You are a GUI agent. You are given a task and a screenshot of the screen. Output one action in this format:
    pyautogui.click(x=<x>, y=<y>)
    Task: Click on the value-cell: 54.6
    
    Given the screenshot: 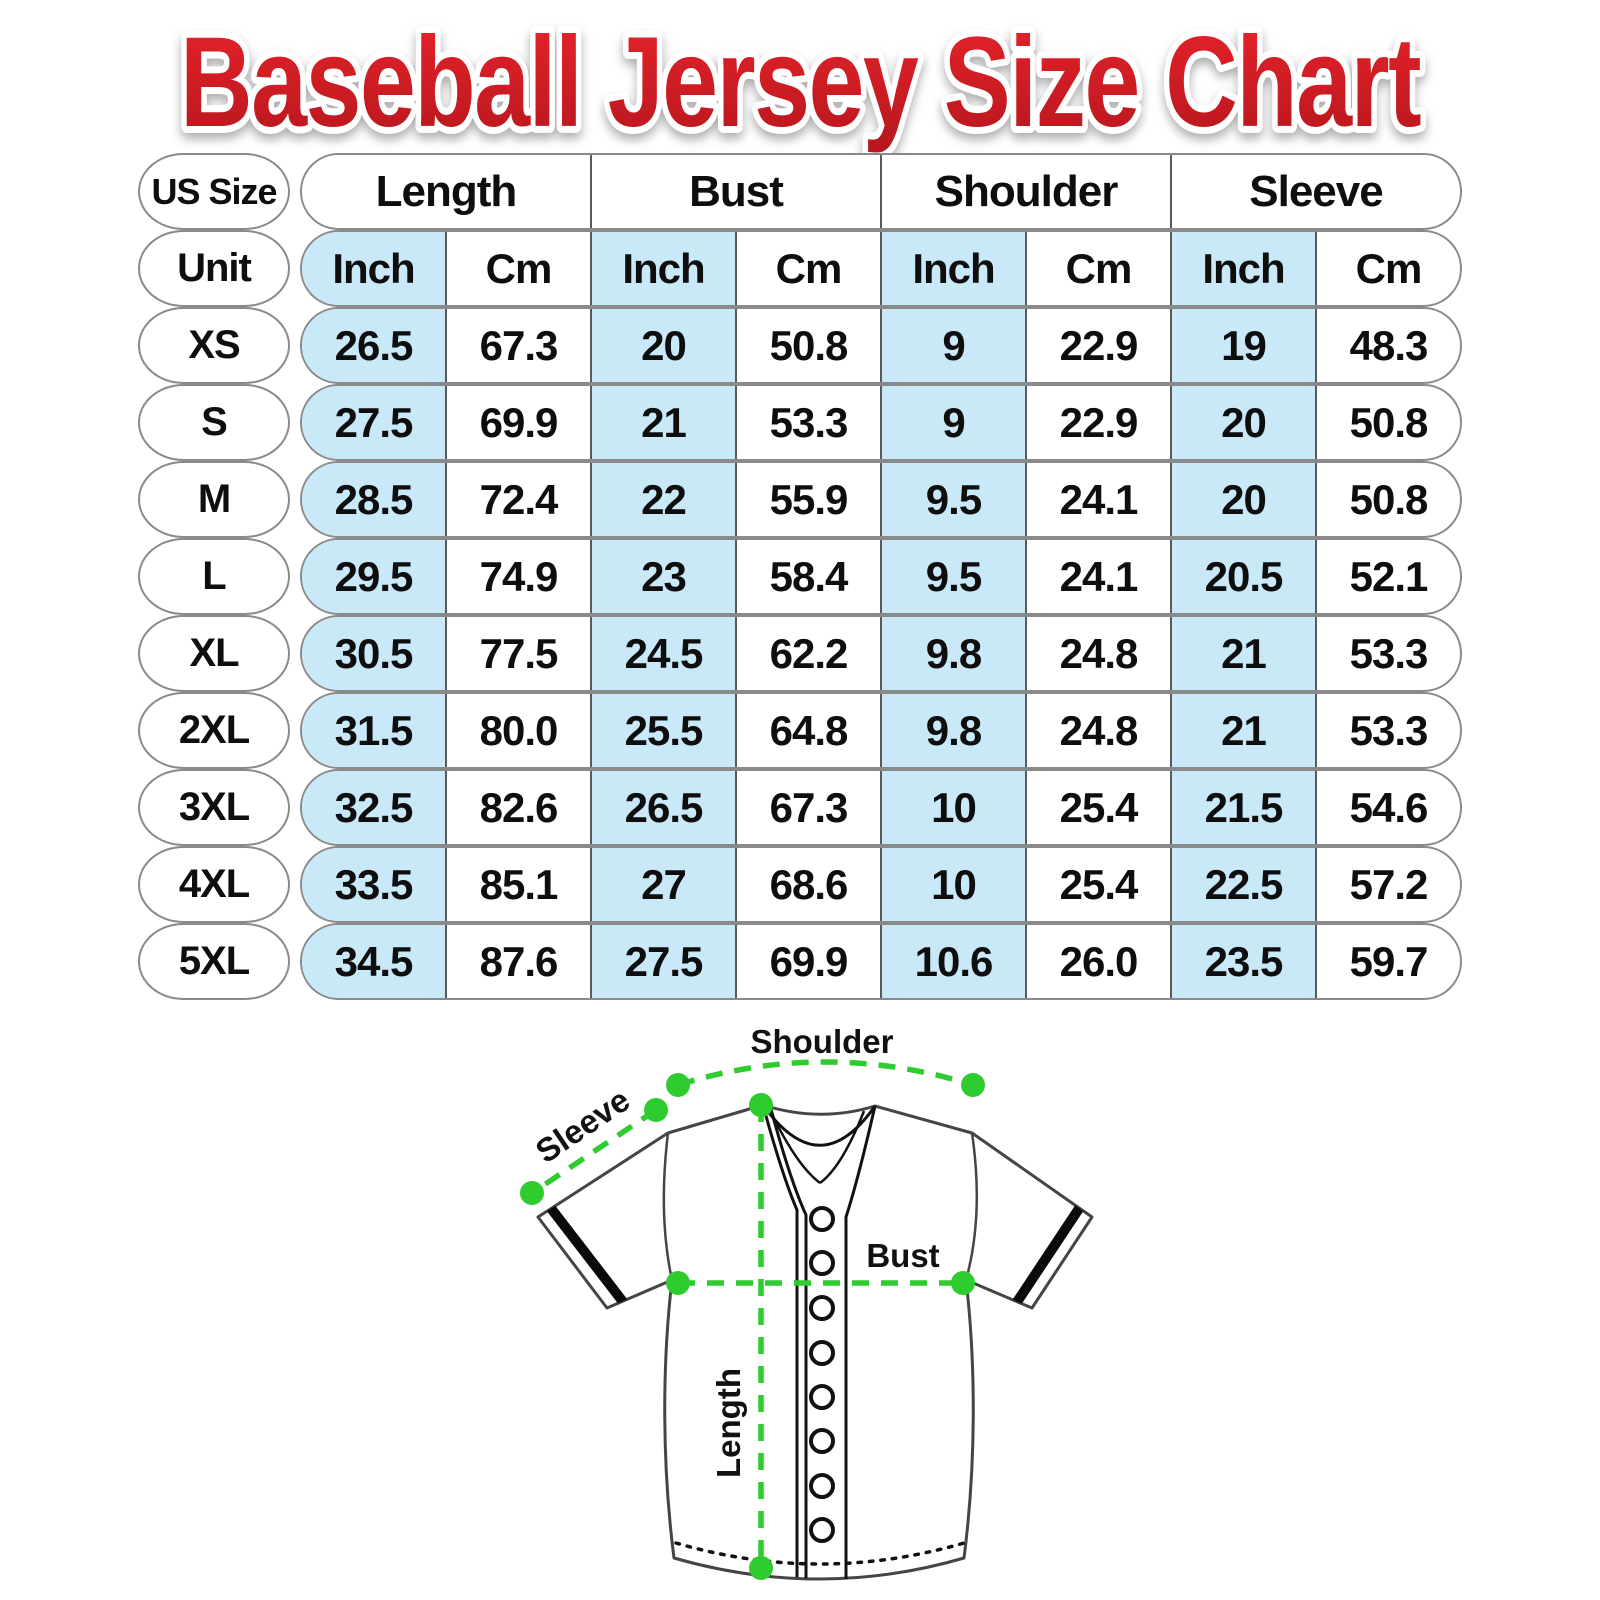 What is the action you would take?
    pyautogui.click(x=1387, y=807)
    